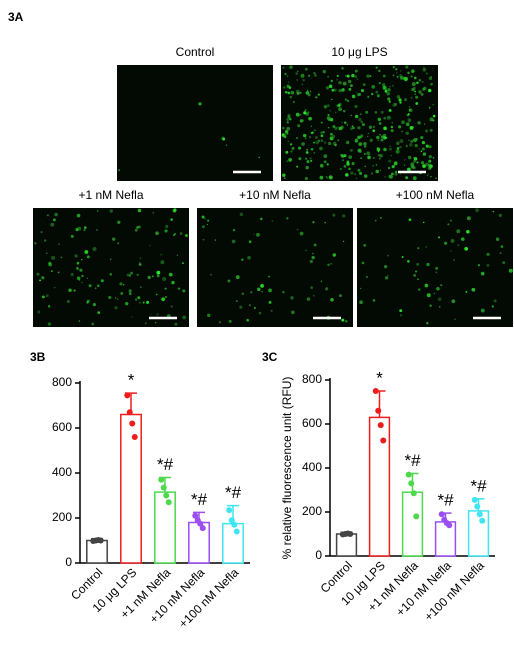 The width and height of the screenshot is (514, 646). What do you see at coordinates (275, 195) in the screenshot?
I see `image-caption: +10 nM Nefla` at bounding box center [275, 195].